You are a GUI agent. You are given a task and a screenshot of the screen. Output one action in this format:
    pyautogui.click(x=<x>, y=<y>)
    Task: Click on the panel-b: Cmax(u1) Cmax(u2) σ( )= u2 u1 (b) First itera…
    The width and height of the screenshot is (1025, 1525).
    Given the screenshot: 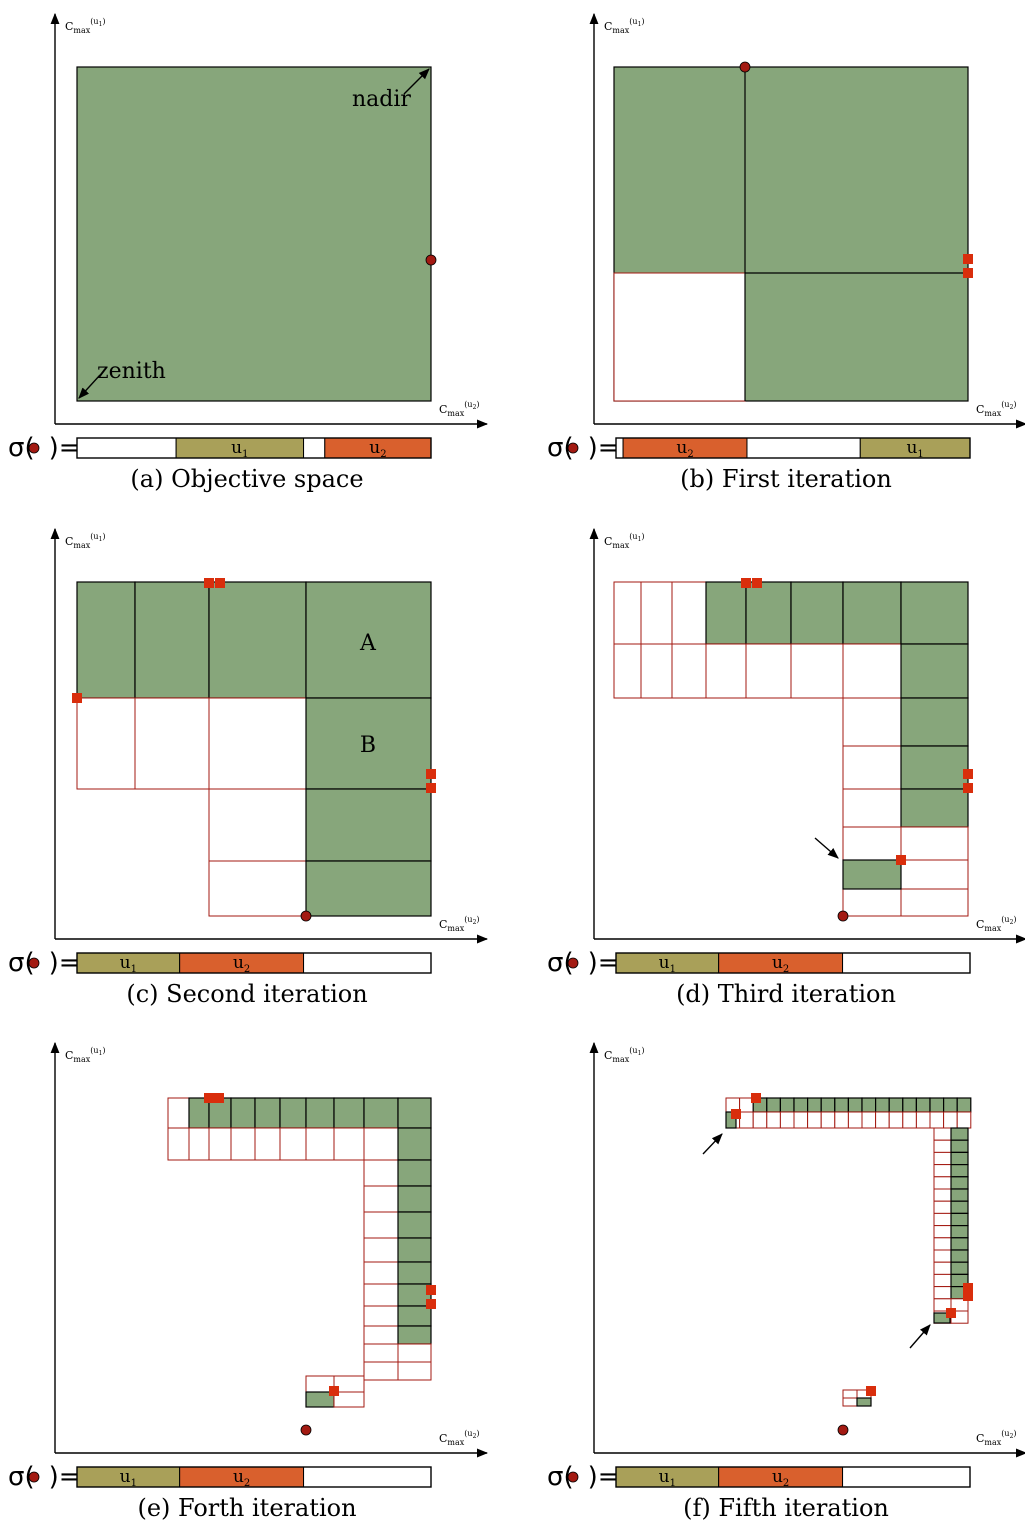 What is the action you would take?
    pyautogui.click(x=786, y=252)
    